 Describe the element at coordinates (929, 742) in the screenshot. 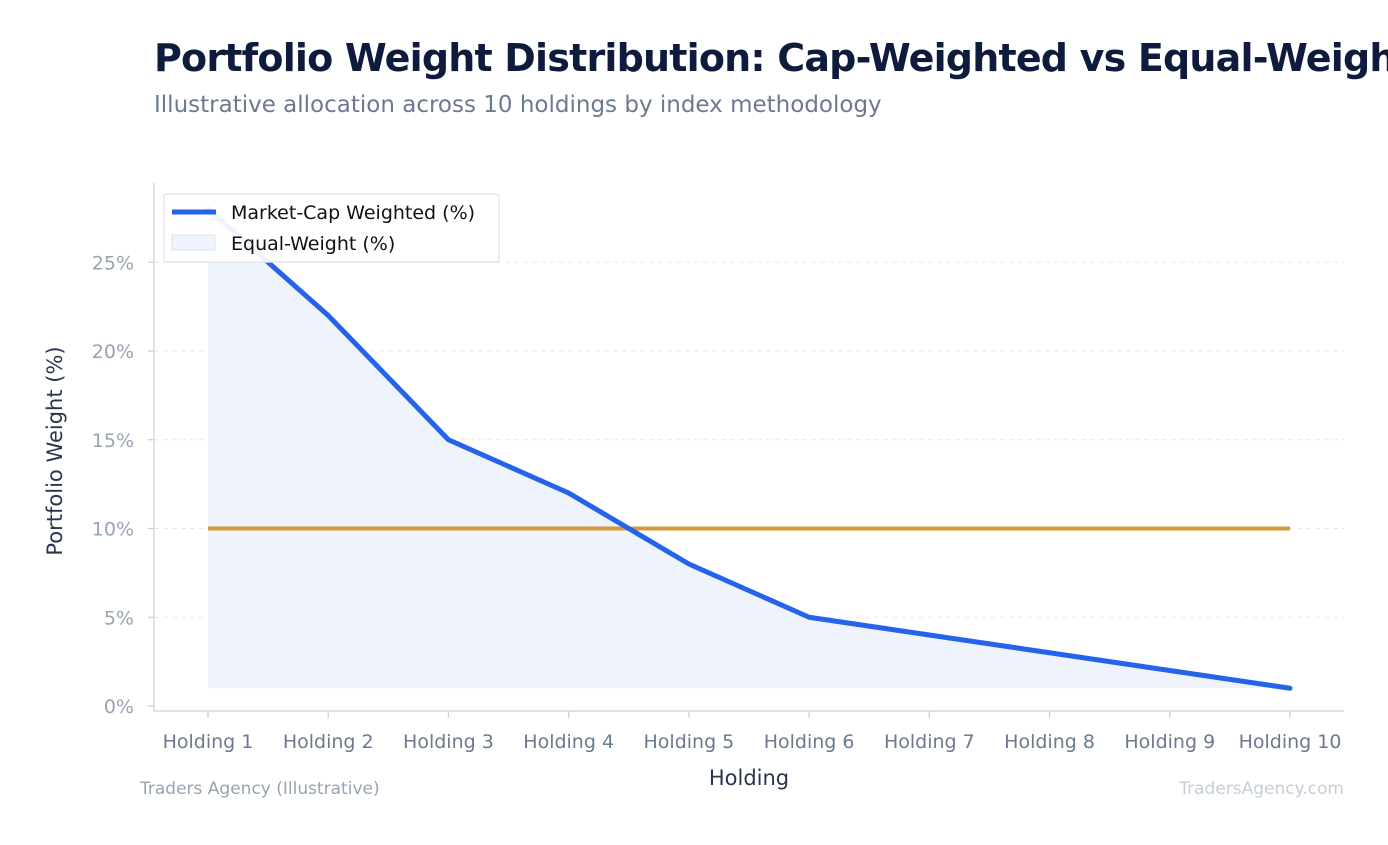

I see `x-tick-label: Holding 7` at that location.